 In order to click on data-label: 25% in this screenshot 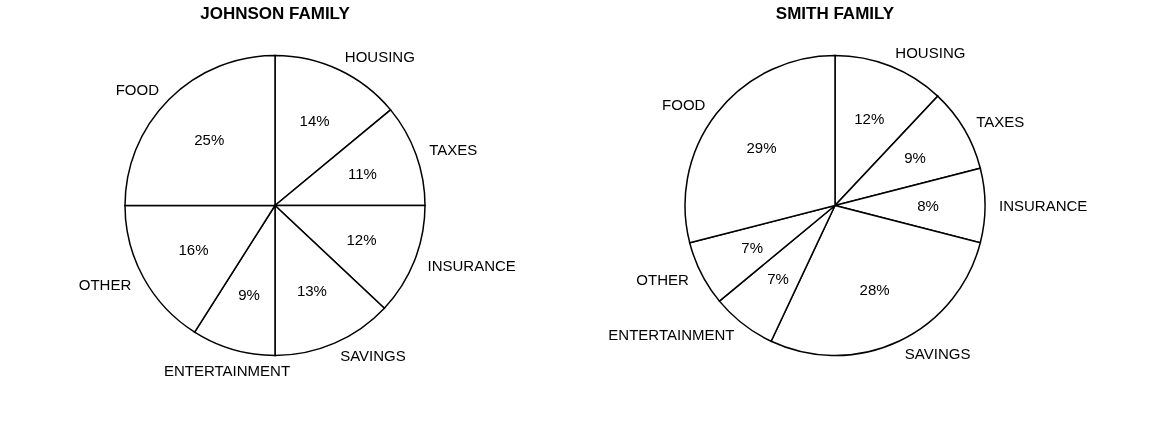, I will do `click(209, 139)`.